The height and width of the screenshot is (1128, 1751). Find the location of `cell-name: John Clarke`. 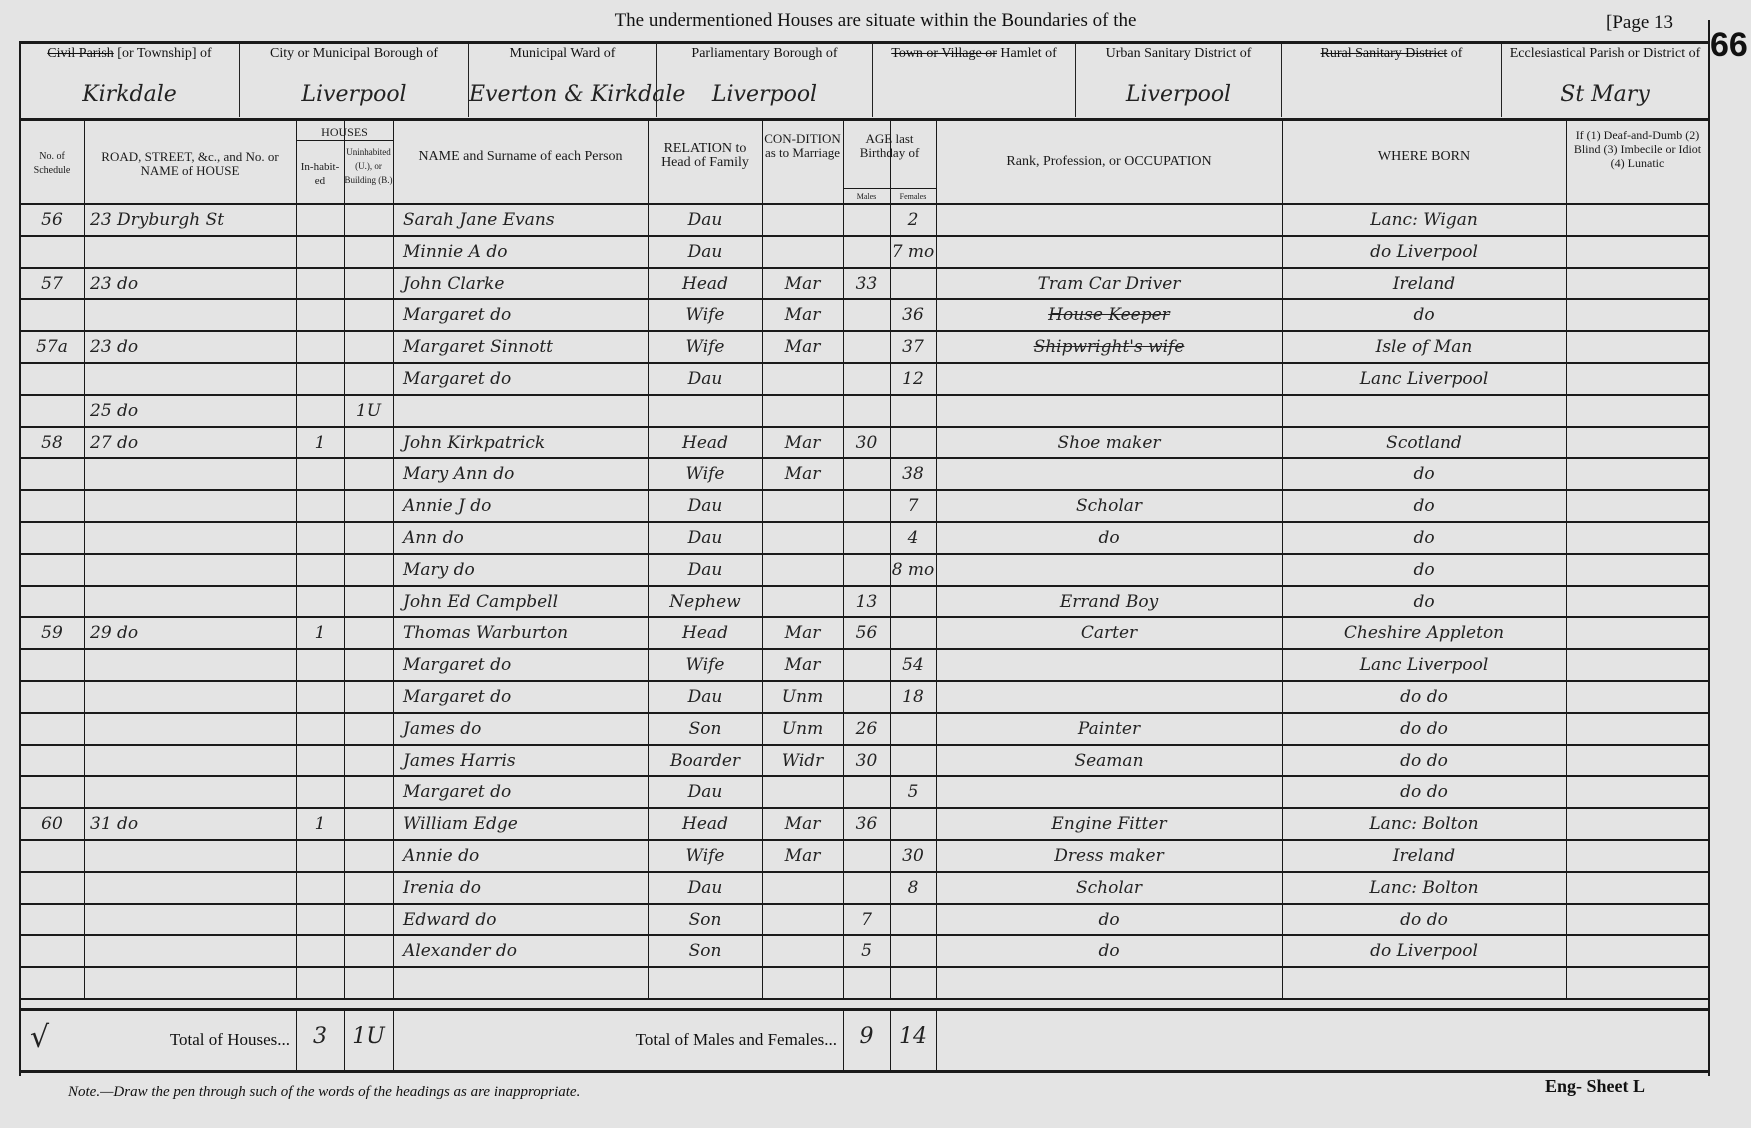

cell-name: John Clarke is located at coordinates (454, 283).